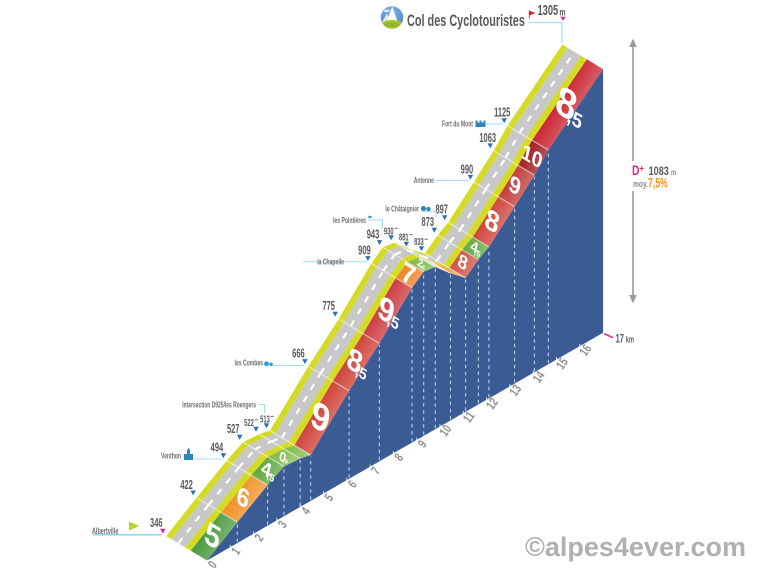  Describe the element at coordinates (186, 485) in the screenshot. I see `svg-text: 422` at that location.